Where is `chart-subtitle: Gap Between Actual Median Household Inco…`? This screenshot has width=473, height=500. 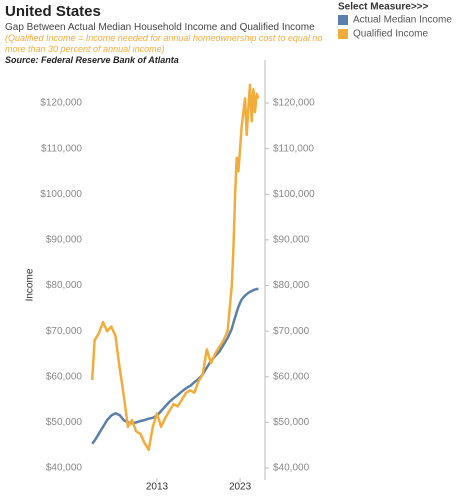
chart-subtitle: Gap Between Actual Median Household Inco… is located at coordinates (160, 27).